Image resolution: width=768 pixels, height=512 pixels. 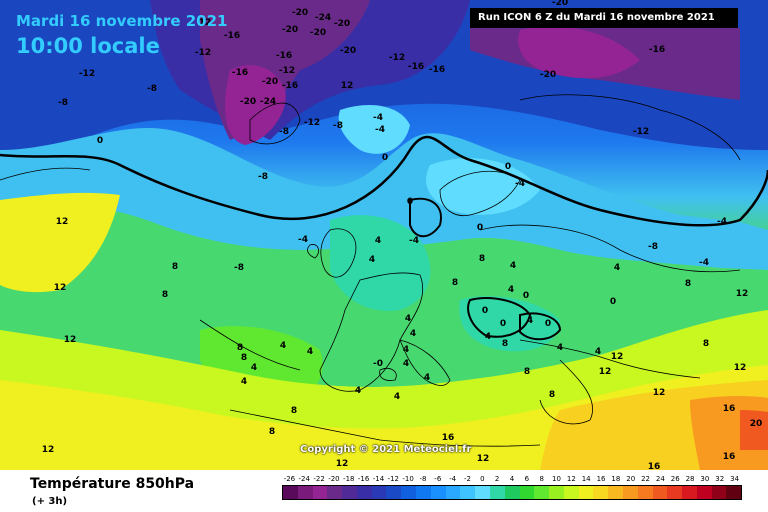 I want to click on legend-tick-label: -2, so click(x=467, y=479).